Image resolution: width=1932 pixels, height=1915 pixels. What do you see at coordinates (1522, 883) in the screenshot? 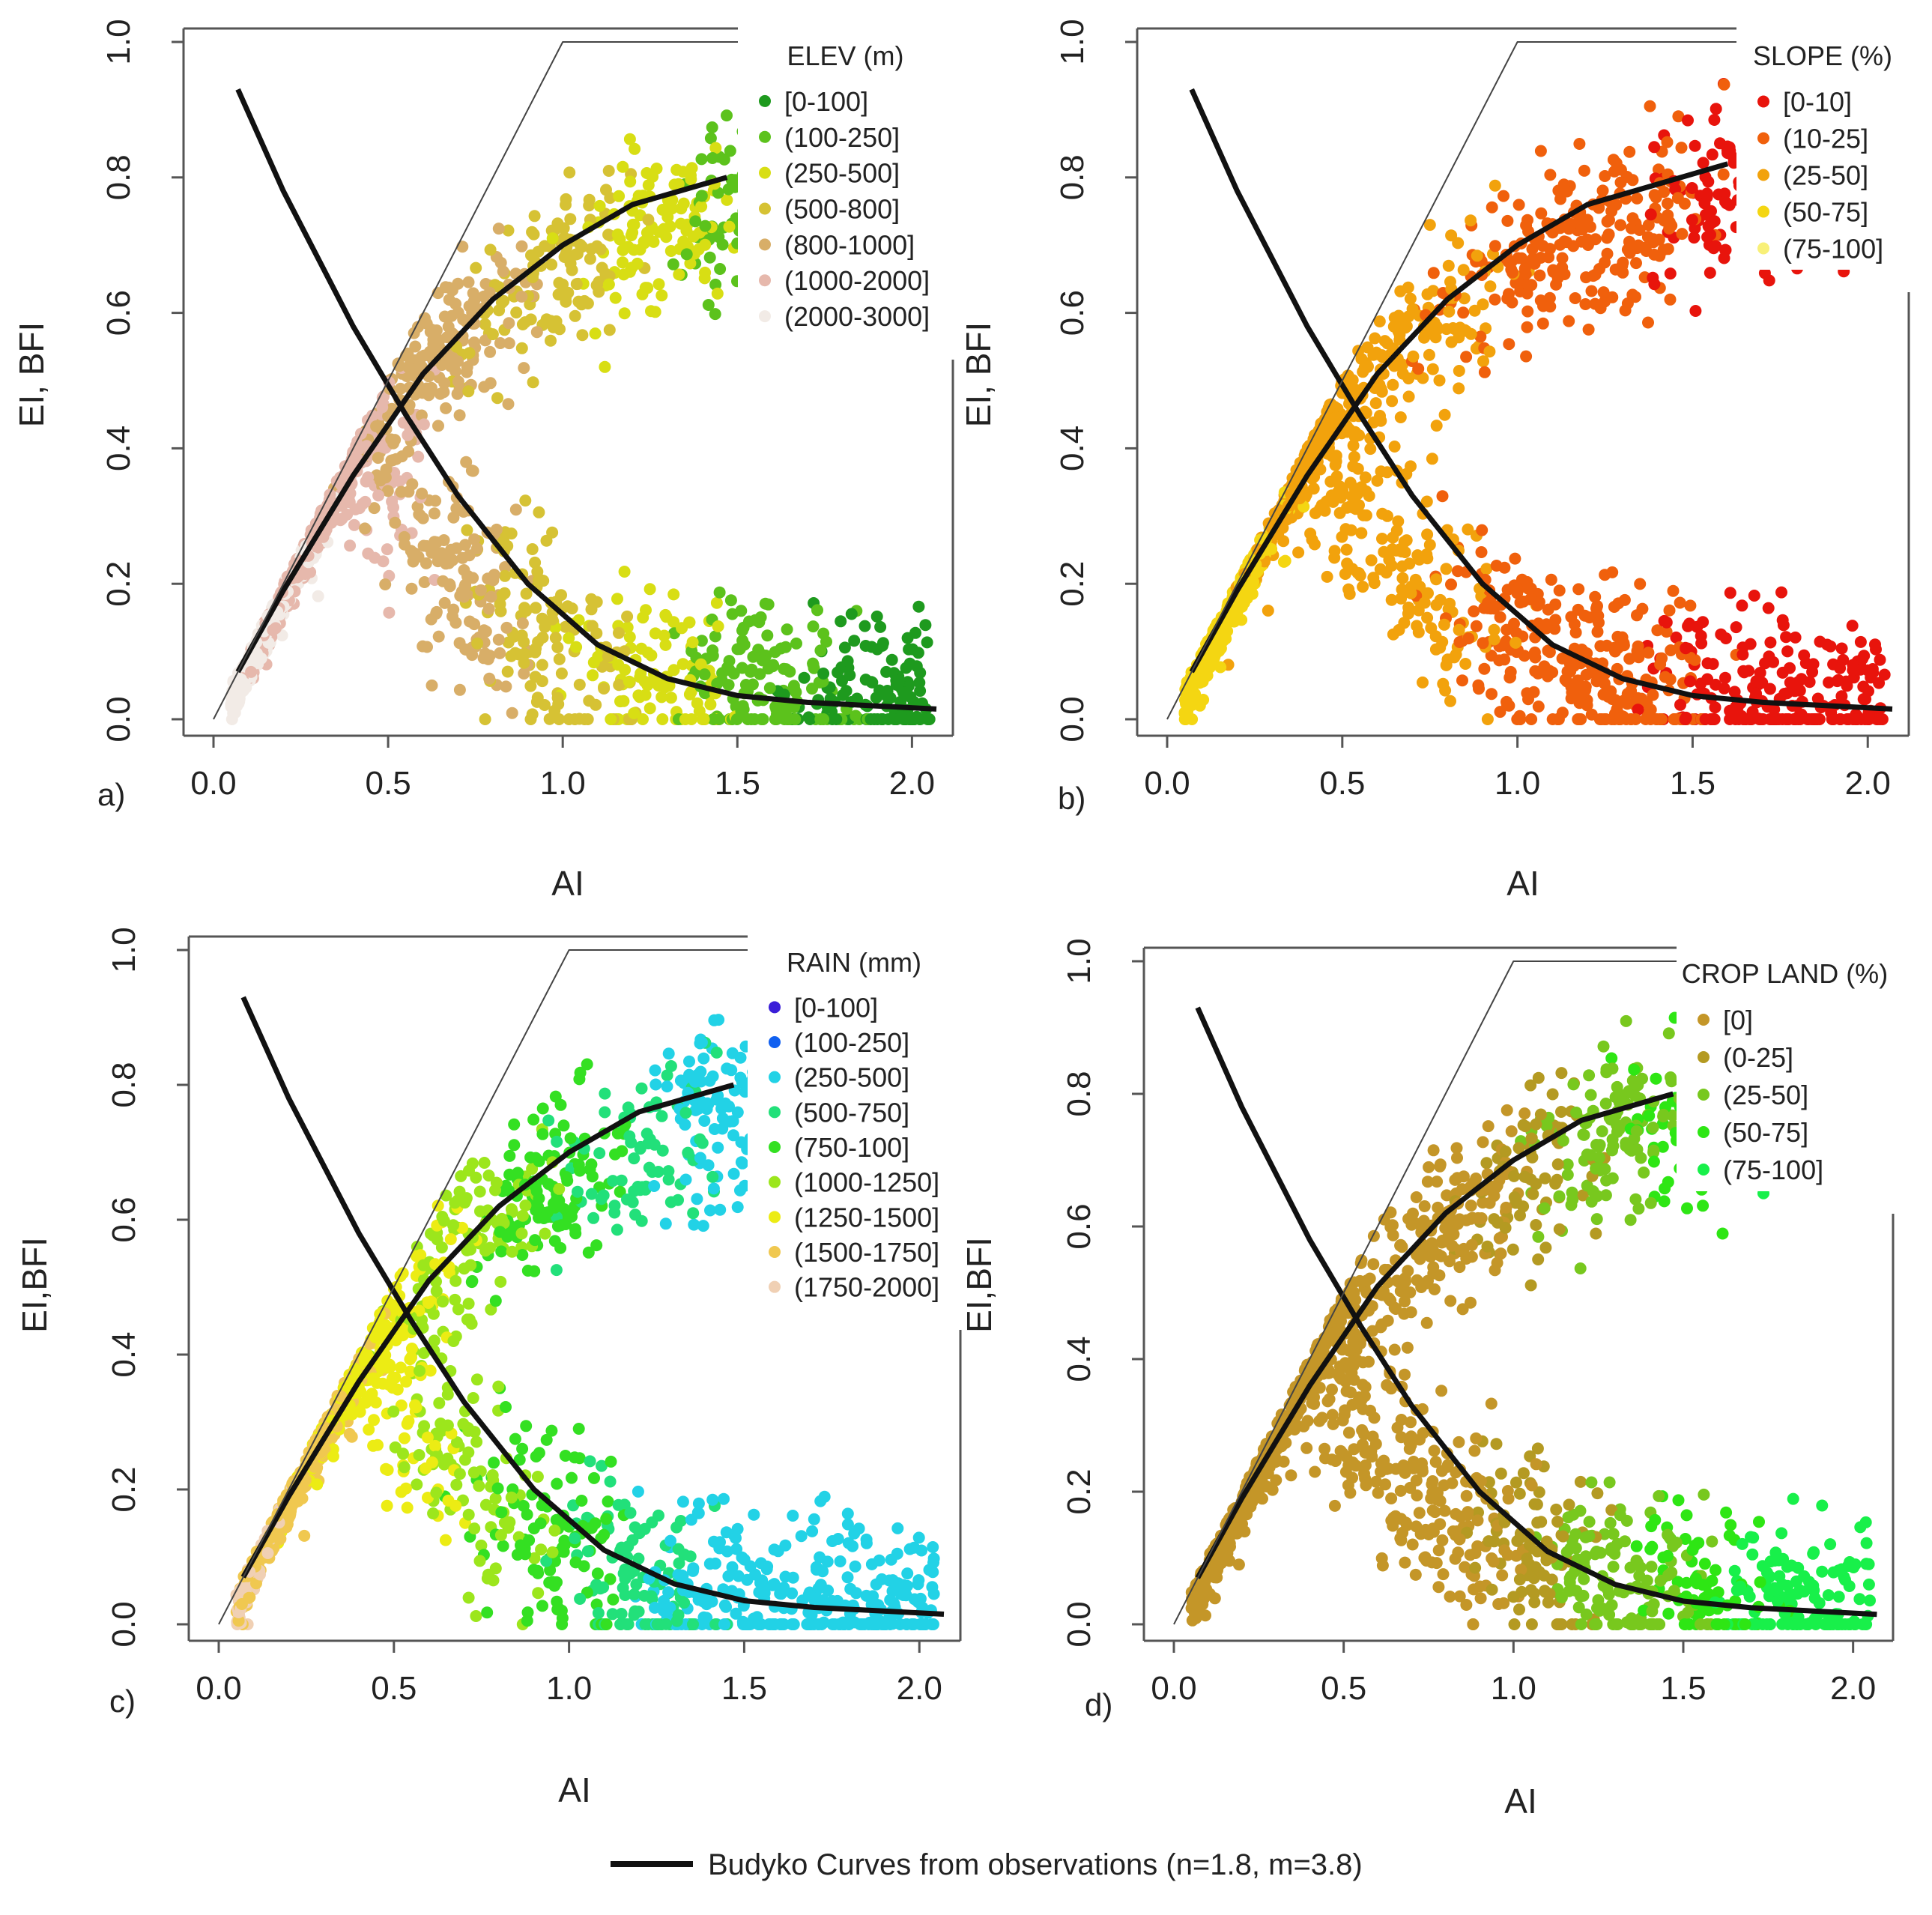
I see `x-axis-label: AI` at bounding box center [1522, 883].